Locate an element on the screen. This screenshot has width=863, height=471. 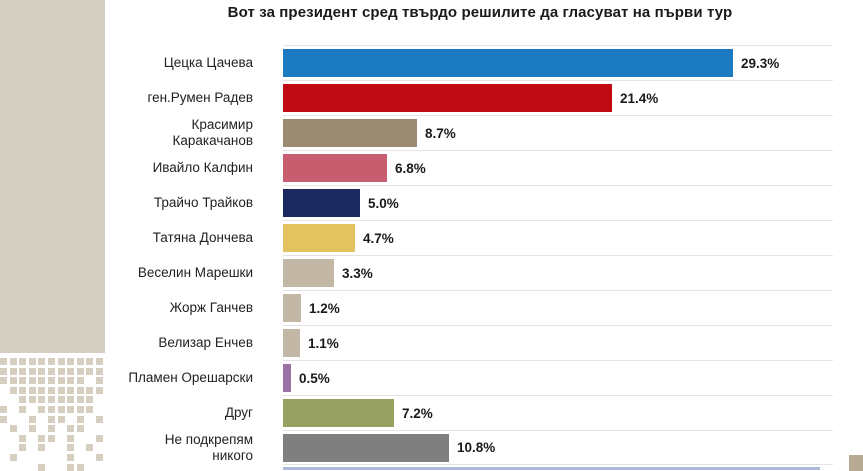
chart-row: Жорж Ганчев 1.2% is located at coordinates (480, 307).